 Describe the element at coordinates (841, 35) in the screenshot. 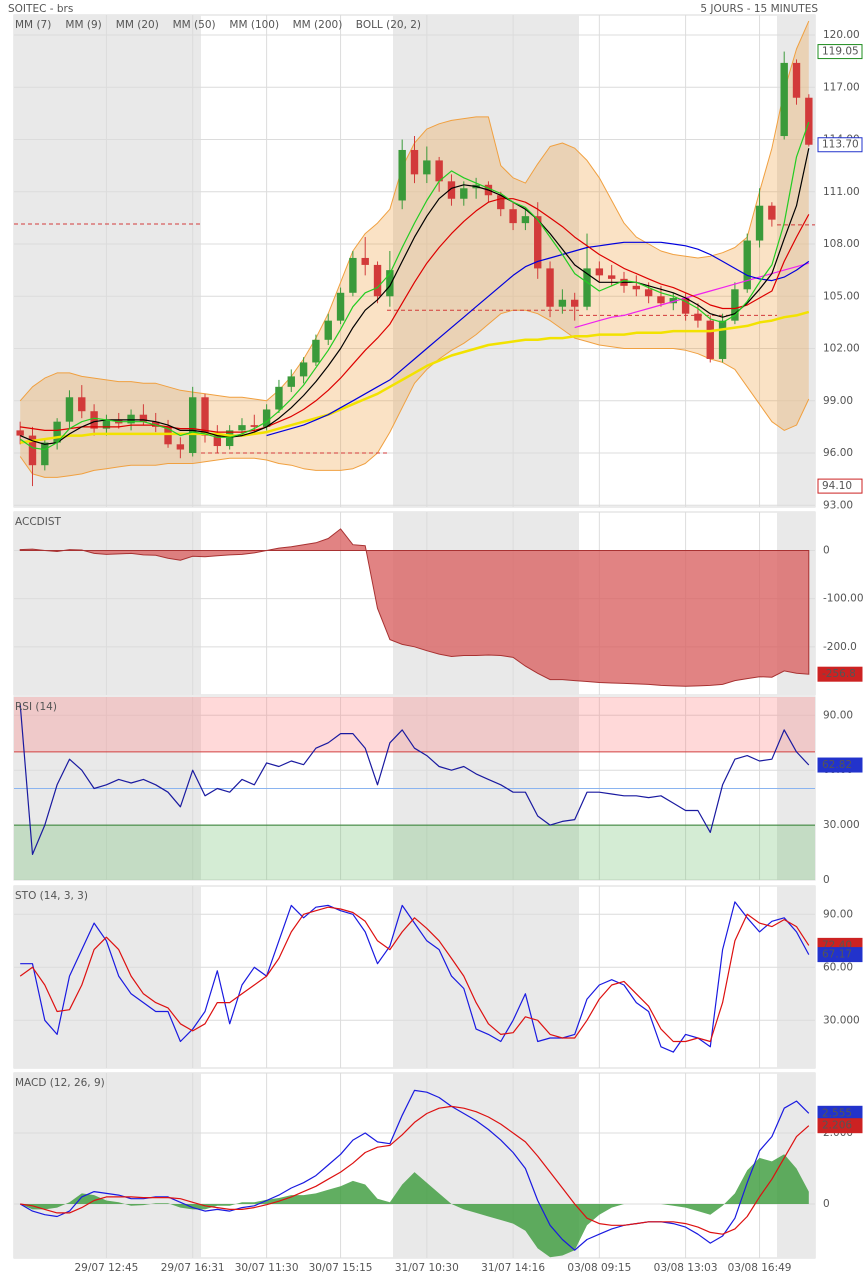

I see `y-tick-label: 120.00` at that location.